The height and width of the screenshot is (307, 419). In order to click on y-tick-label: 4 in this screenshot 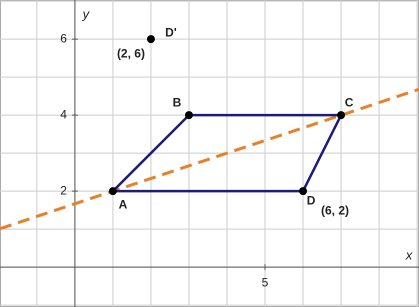, I will do `click(63, 114)`.